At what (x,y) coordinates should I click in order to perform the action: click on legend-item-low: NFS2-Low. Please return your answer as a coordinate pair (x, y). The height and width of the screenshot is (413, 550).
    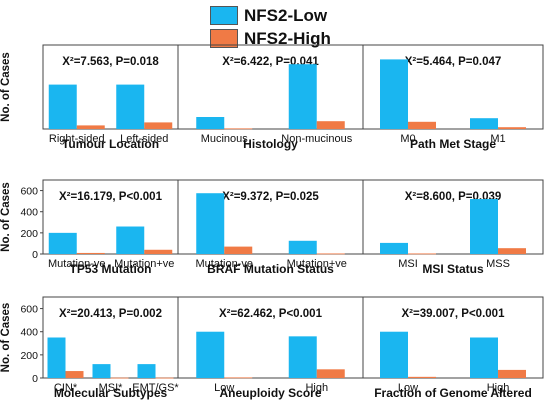
    Looking at the image, I should click on (280, 16).